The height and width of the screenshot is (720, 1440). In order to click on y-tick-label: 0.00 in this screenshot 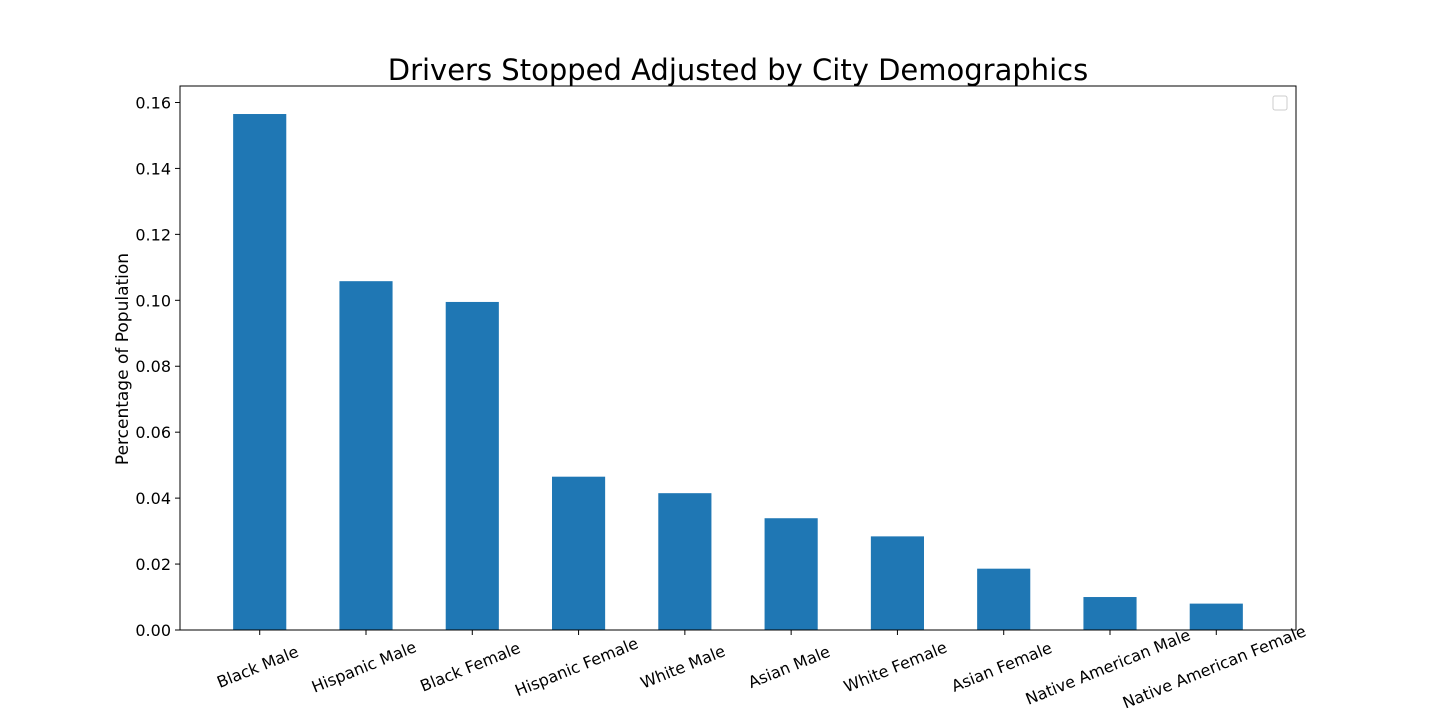, I will do `click(153, 630)`.